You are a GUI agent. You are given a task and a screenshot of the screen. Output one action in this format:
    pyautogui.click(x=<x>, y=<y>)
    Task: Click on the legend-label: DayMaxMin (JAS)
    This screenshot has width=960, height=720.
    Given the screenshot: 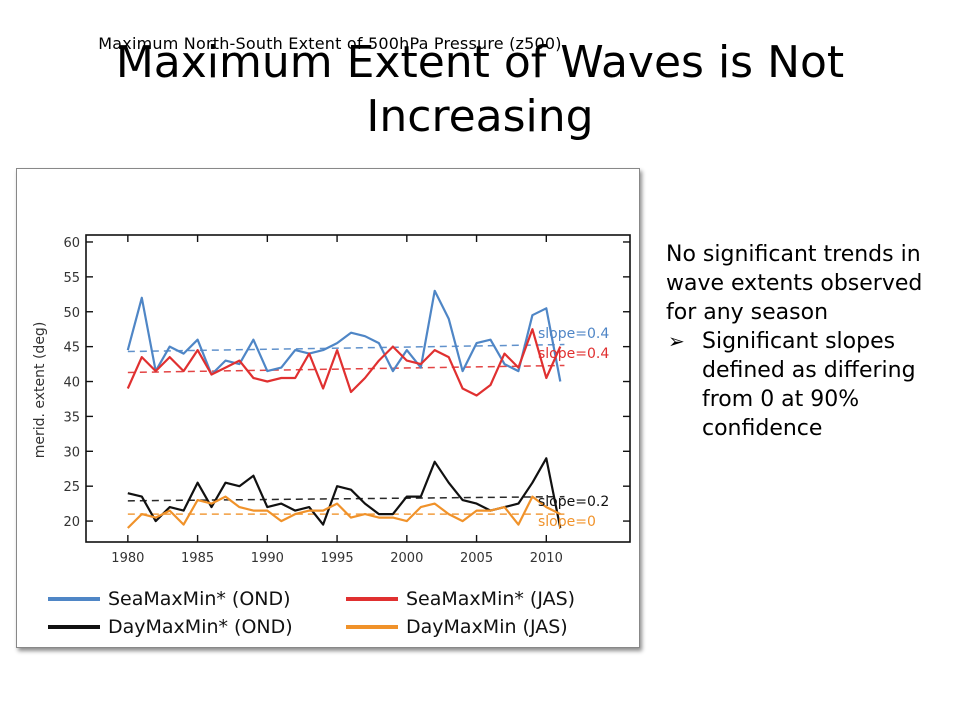 What is the action you would take?
    pyautogui.click(x=487, y=627)
    